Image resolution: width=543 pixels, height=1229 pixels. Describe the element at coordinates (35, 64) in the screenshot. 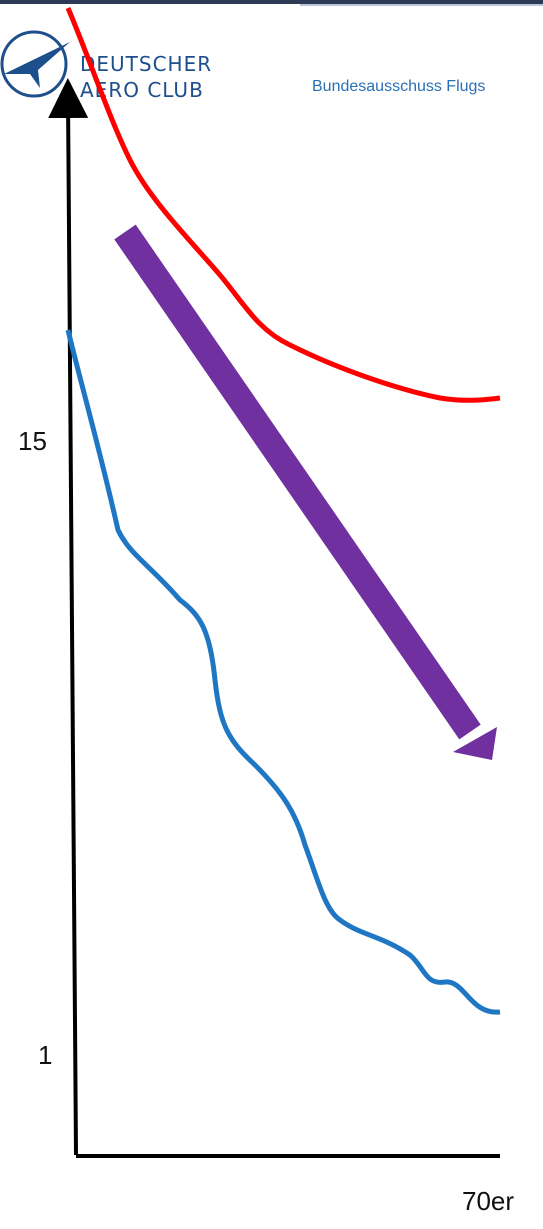

I see `logo-icon` at that location.